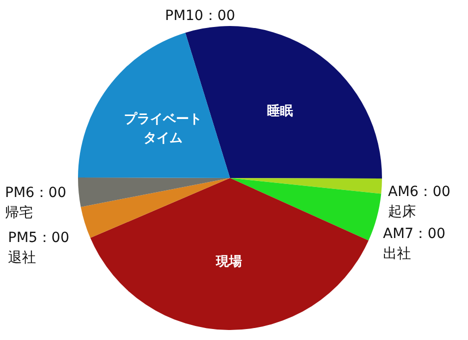 This screenshot has width=468, height=340. Describe the element at coordinates (163, 128) in the screenshot. I see `slice-label: プライベートタイム` at that location.